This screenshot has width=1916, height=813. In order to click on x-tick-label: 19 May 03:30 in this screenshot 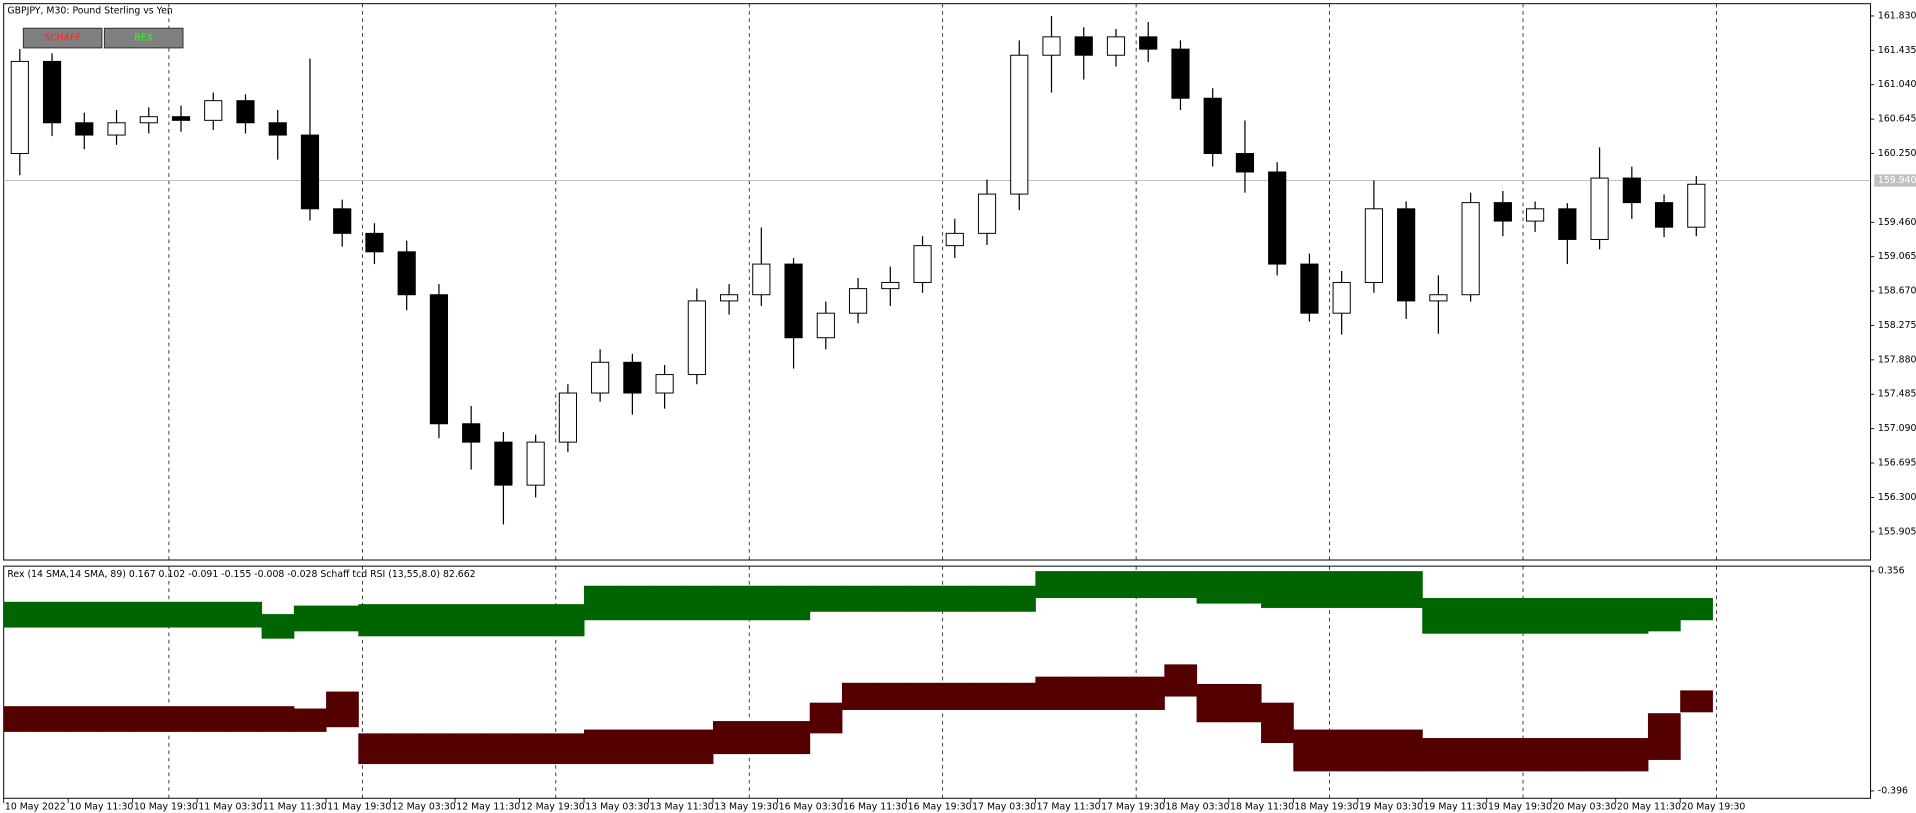, I will do `click(1391, 806)`.